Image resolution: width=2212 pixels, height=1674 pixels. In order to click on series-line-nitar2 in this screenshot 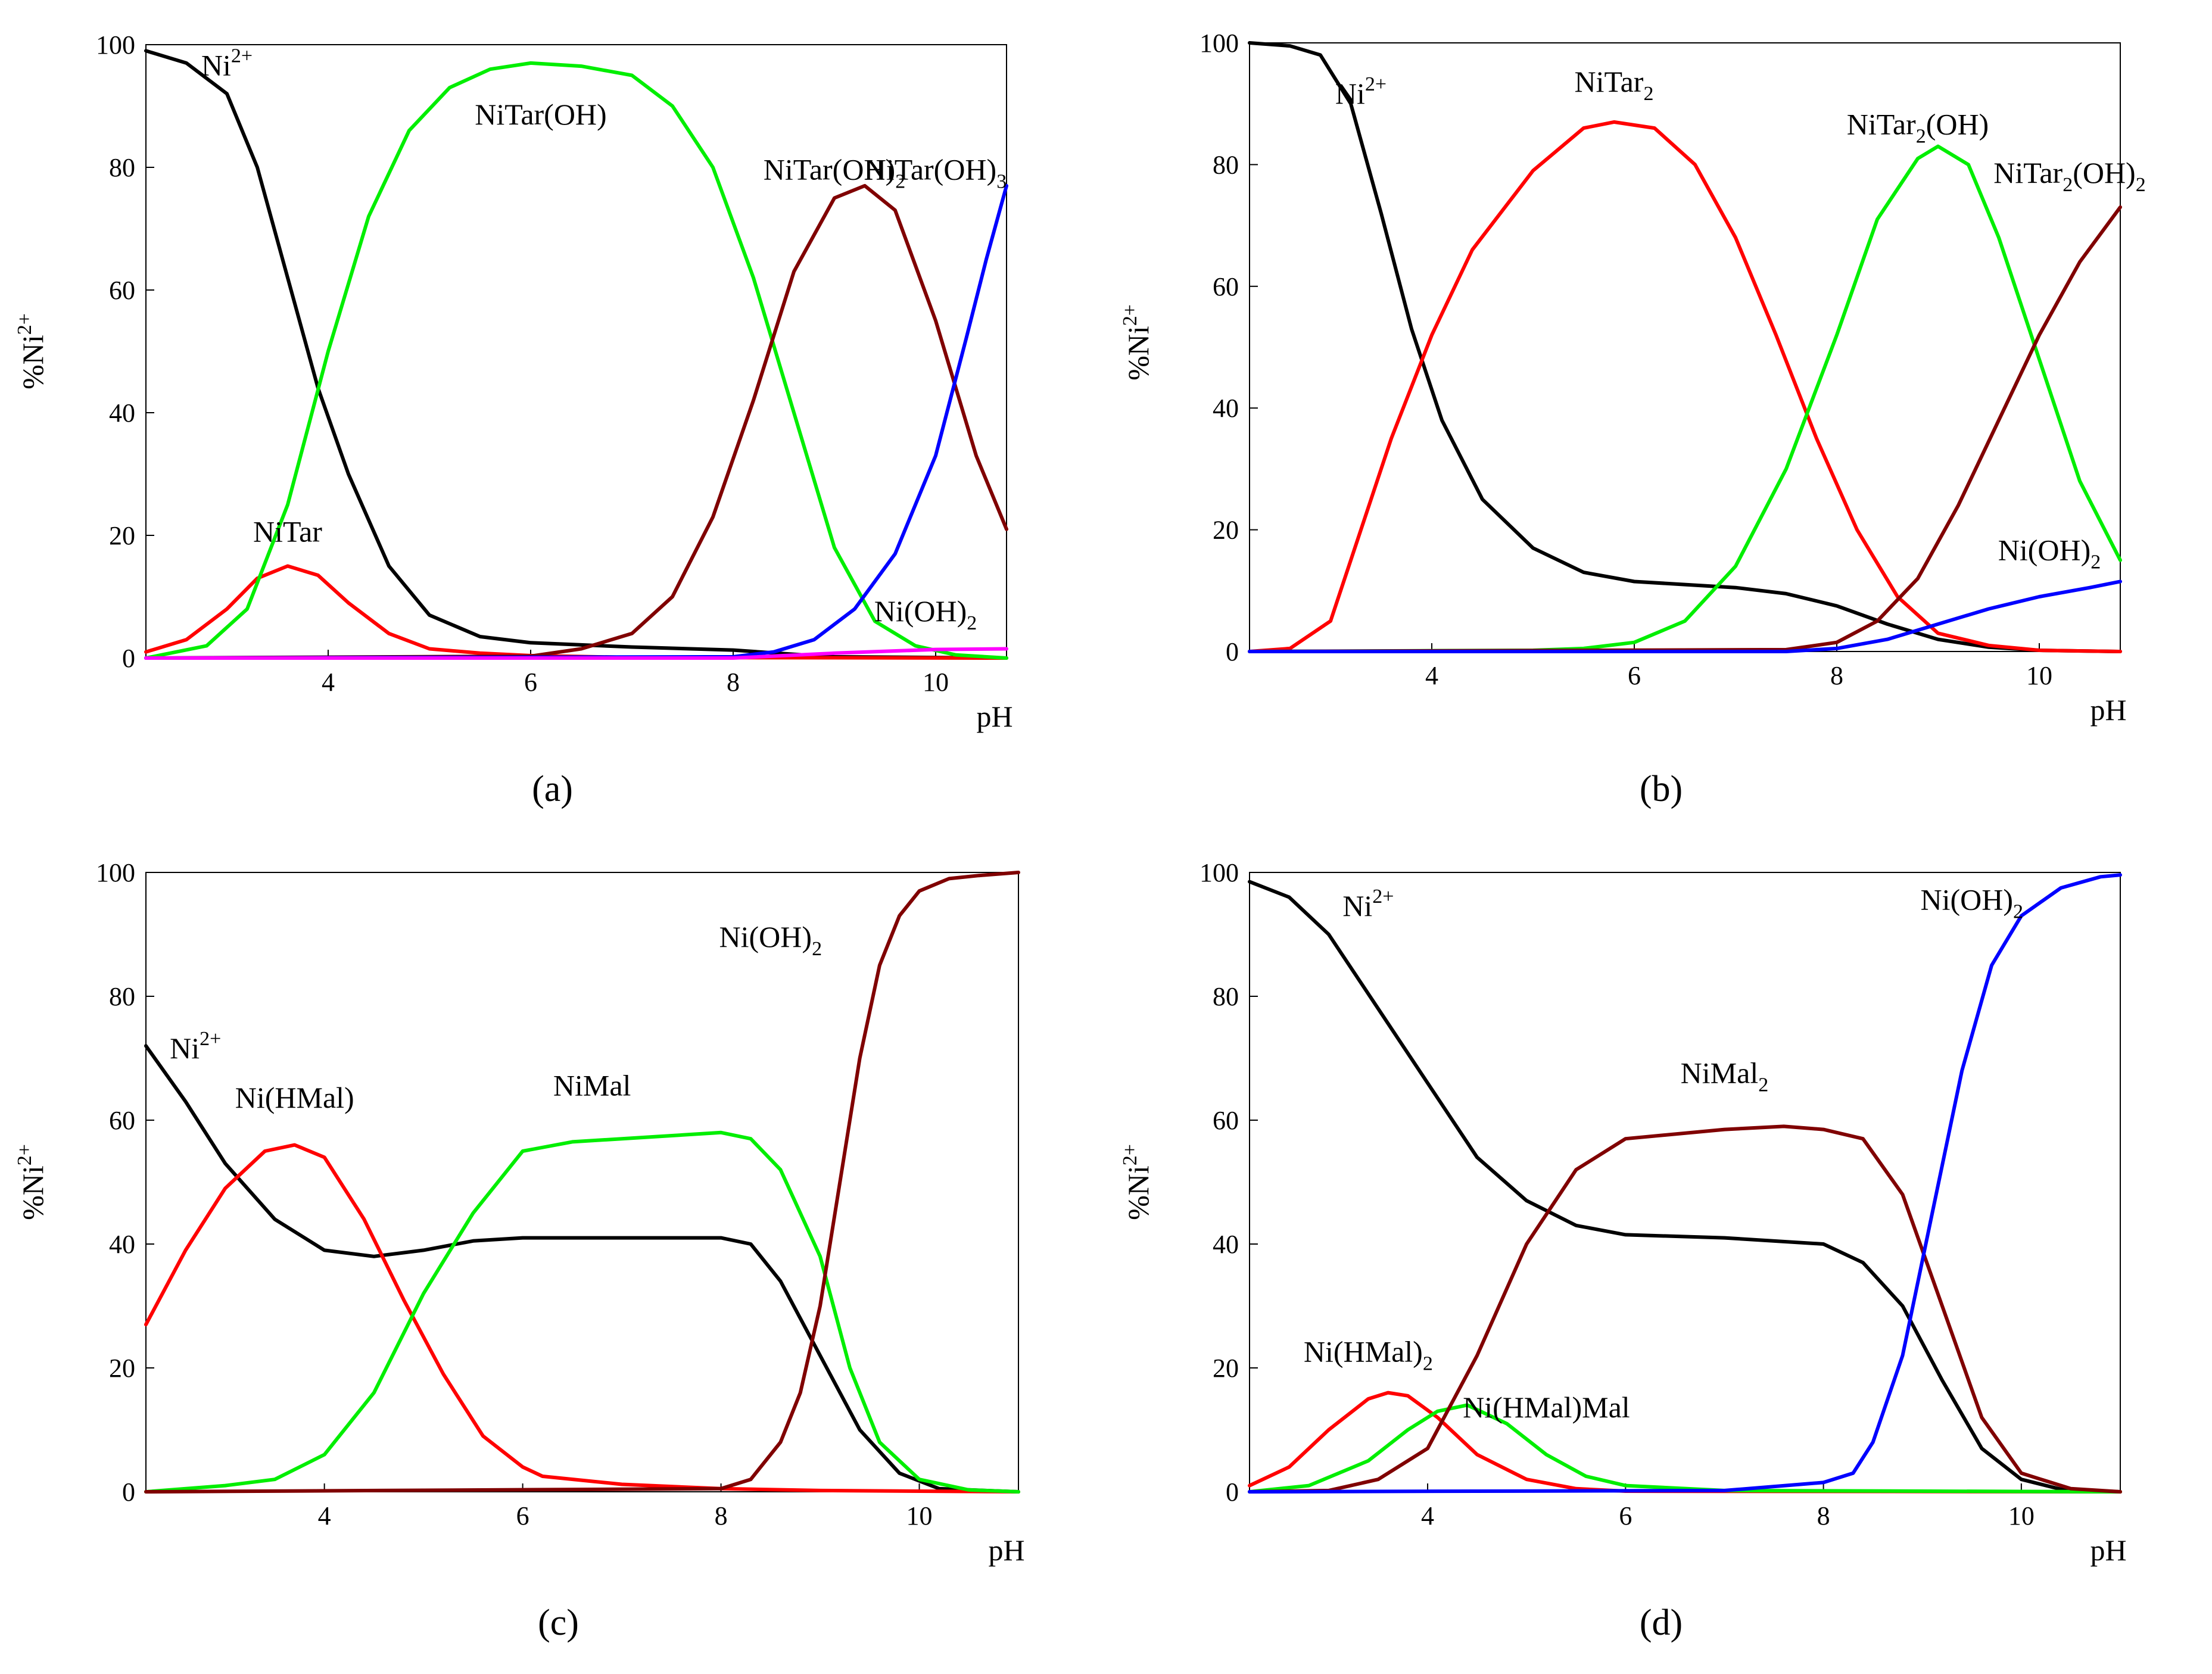, I will do `click(1685, 386)`.